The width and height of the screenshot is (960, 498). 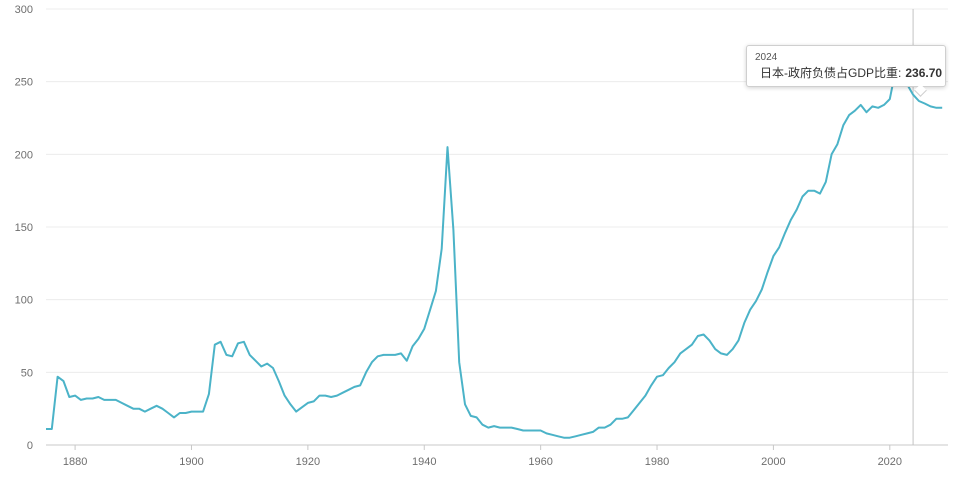 I want to click on y-axis-ticks: 0 50 100 150 200 250 300, so click(x=24, y=228).